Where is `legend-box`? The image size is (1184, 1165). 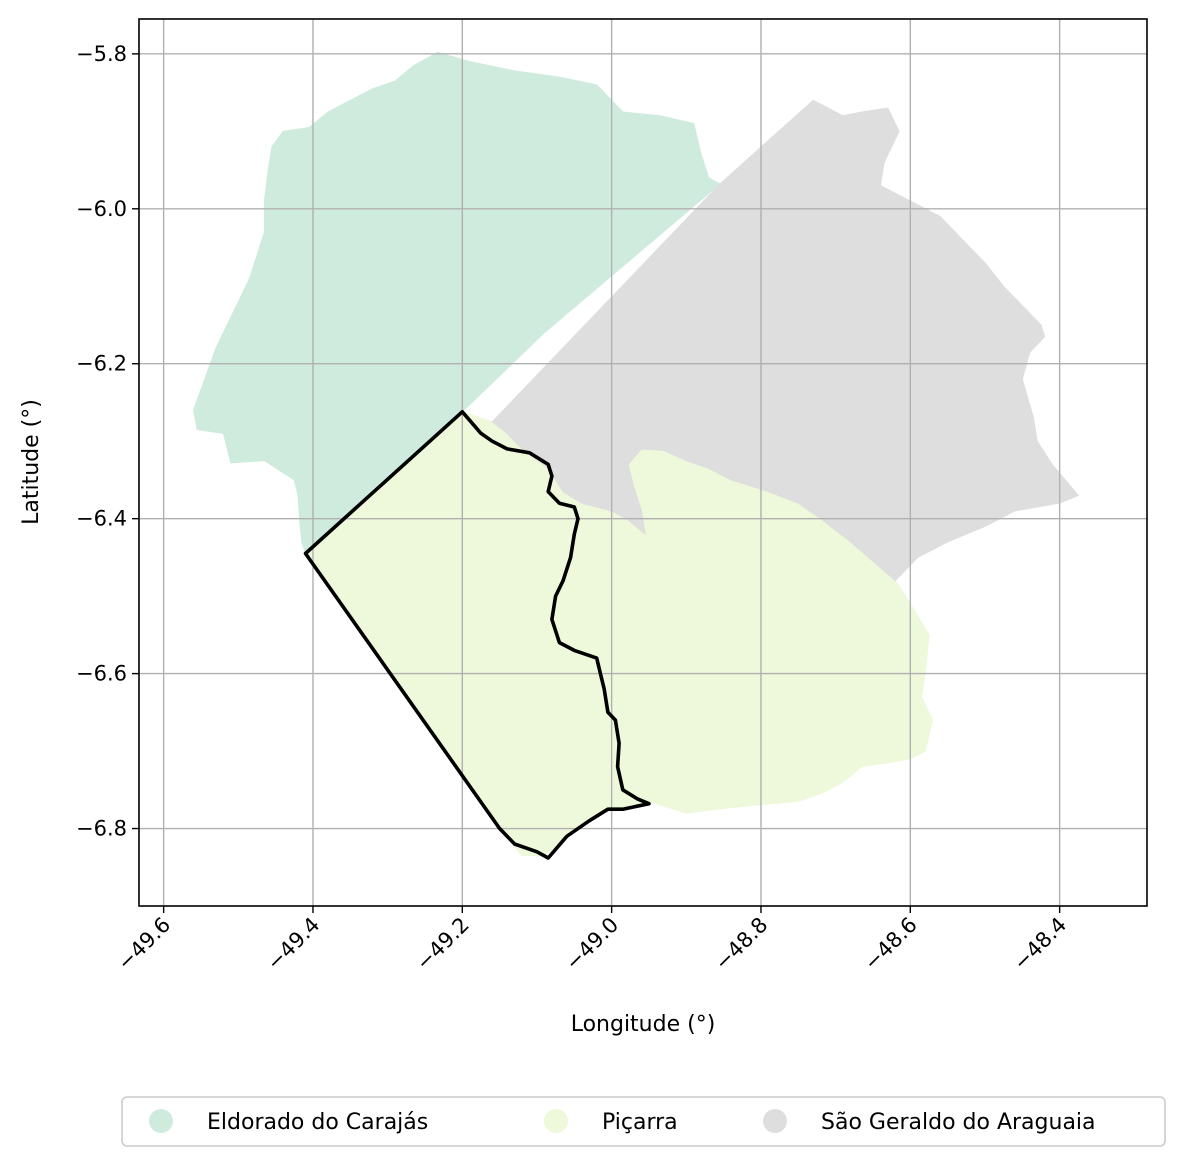
legend-box is located at coordinates (643, 1121).